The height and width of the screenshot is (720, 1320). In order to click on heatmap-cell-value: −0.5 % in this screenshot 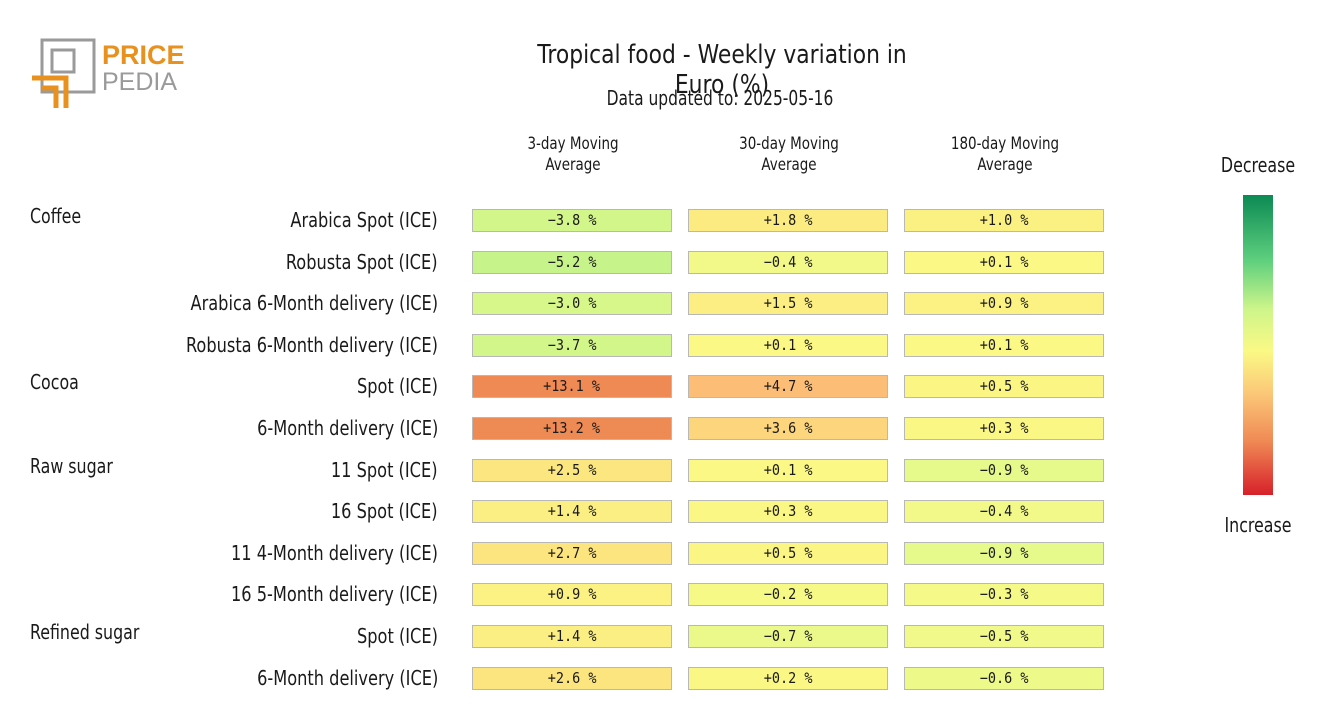, I will do `click(1004, 636)`.